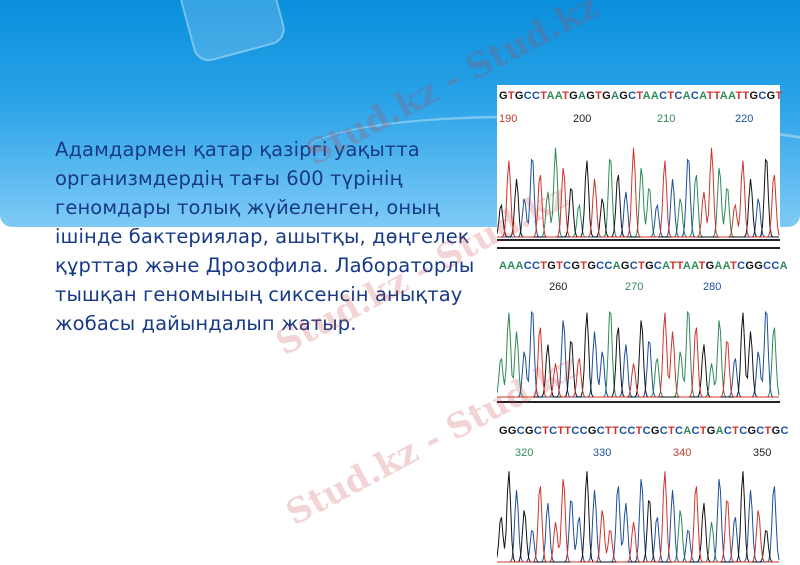  I want to click on position-label: 270, so click(634, 287).